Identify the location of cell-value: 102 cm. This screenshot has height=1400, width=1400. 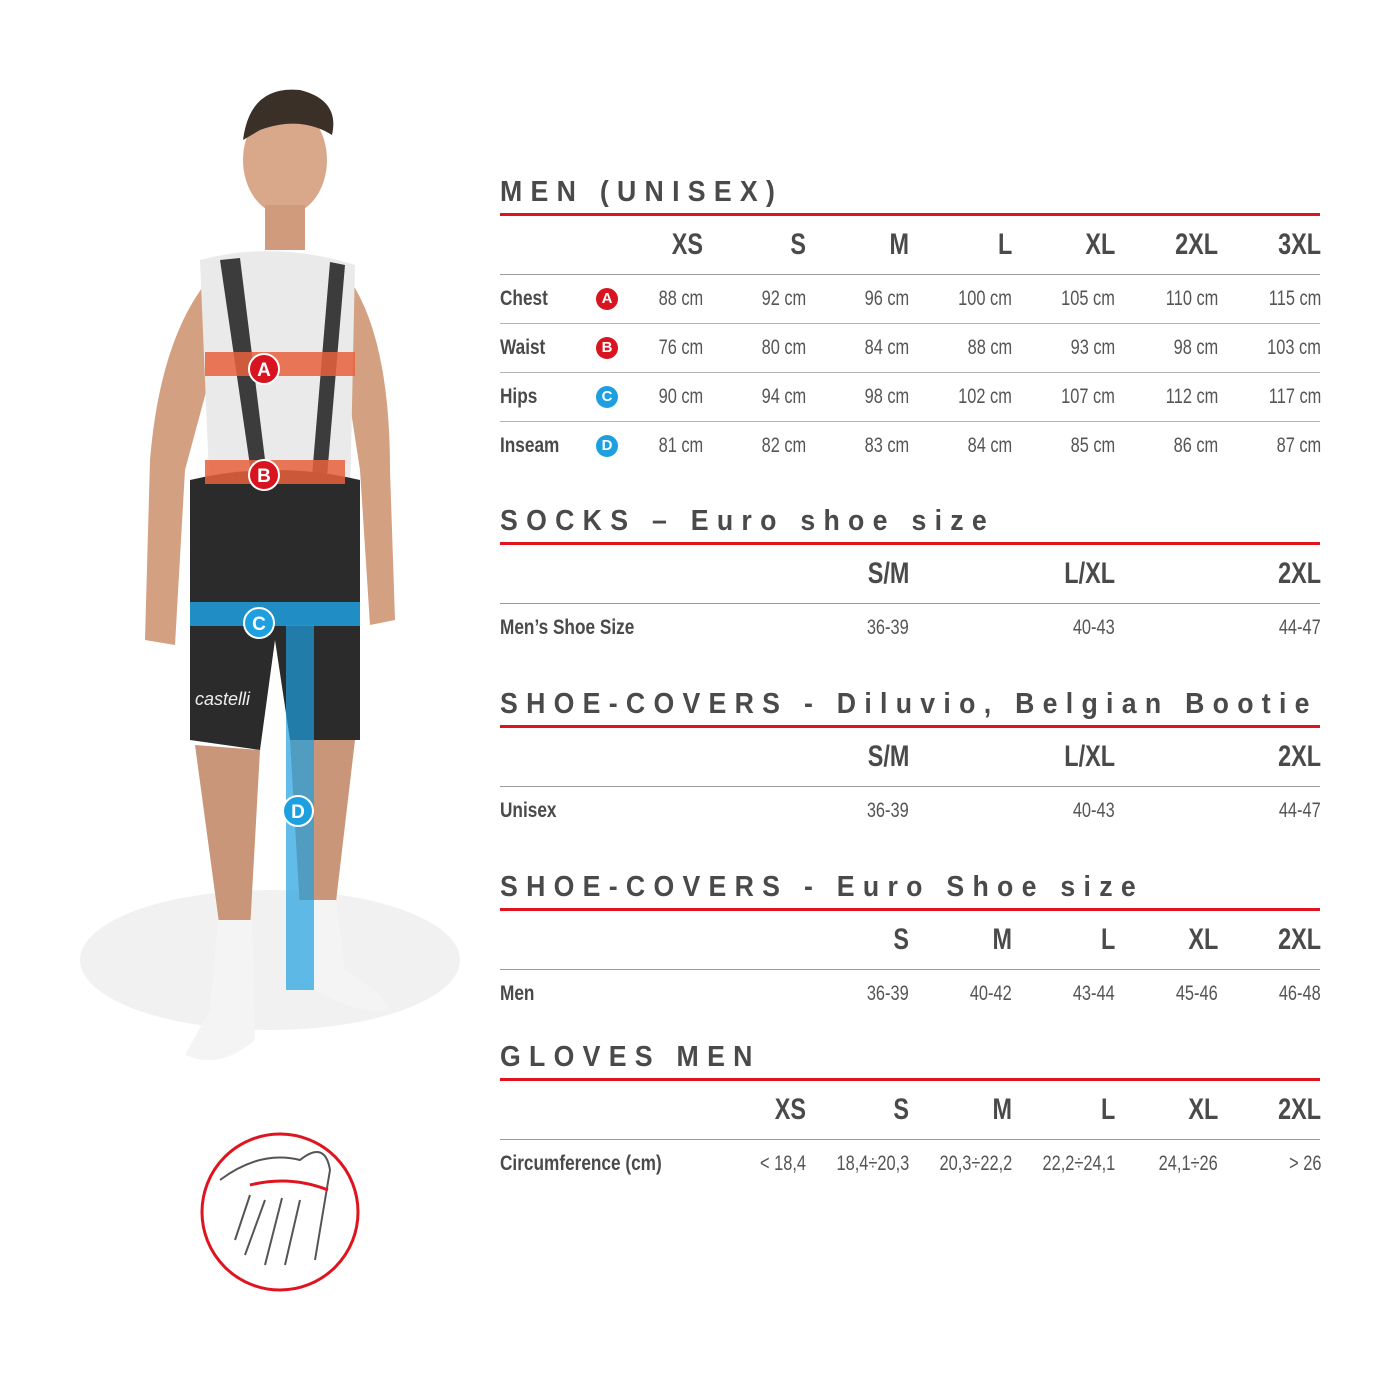
(985, 396).